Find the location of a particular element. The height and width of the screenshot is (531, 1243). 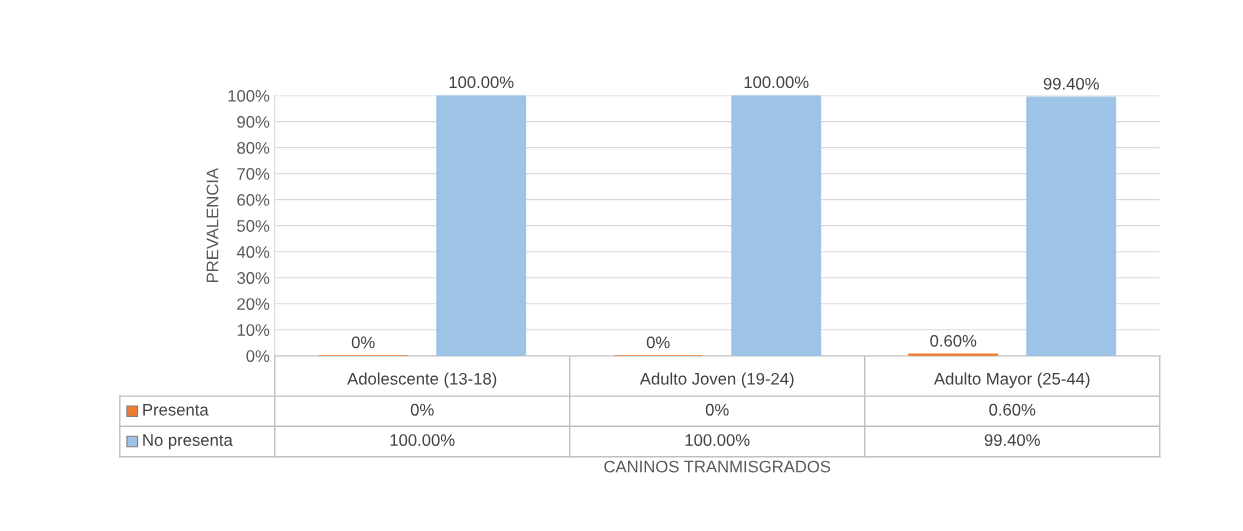

y-axis-title: PREVALENCIA is located at coordinates (212, 225).